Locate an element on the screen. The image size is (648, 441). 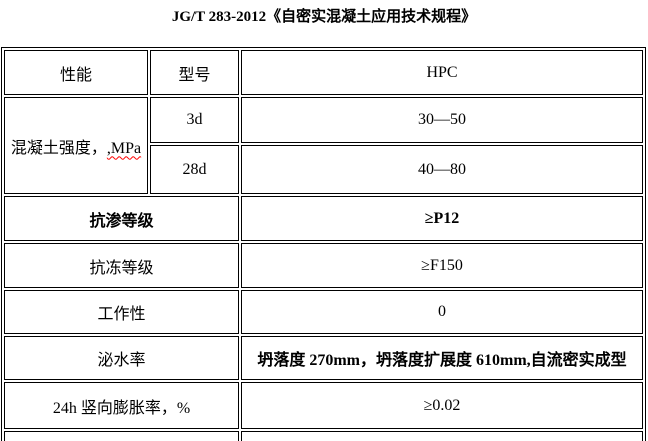
age-cell-28d: 28d is located at coordinates (194, 169).